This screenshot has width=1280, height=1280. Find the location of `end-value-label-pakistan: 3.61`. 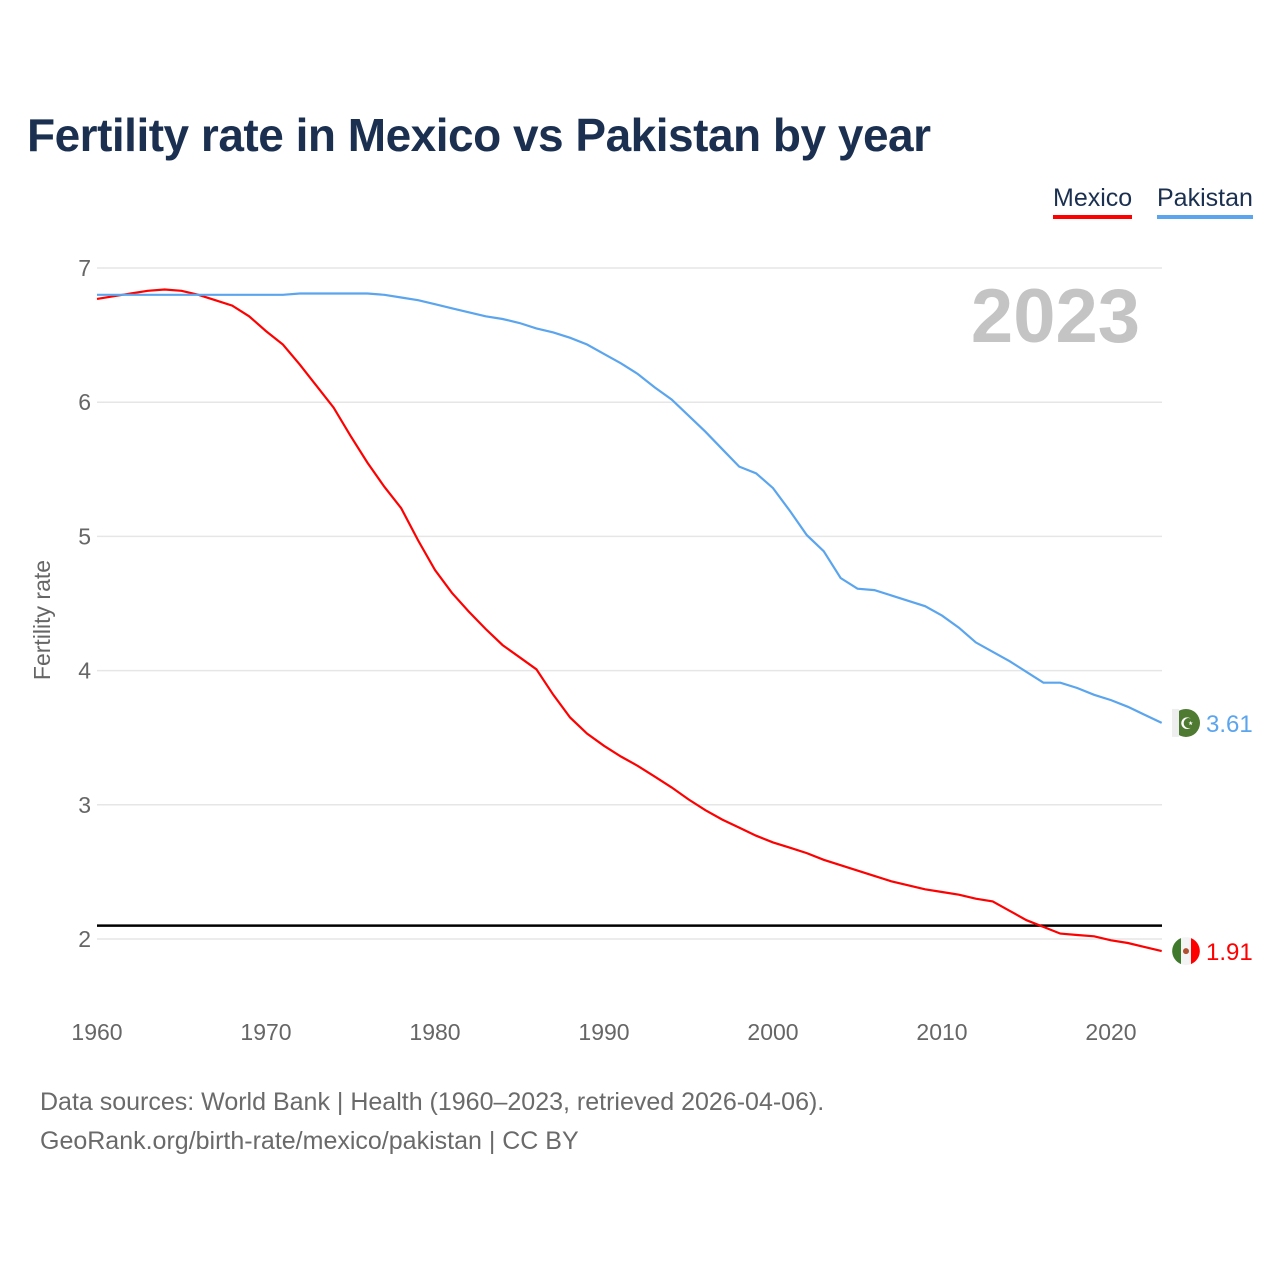

end-value-label-pakistan: 3.61 is located at coordinates (1229, 724).